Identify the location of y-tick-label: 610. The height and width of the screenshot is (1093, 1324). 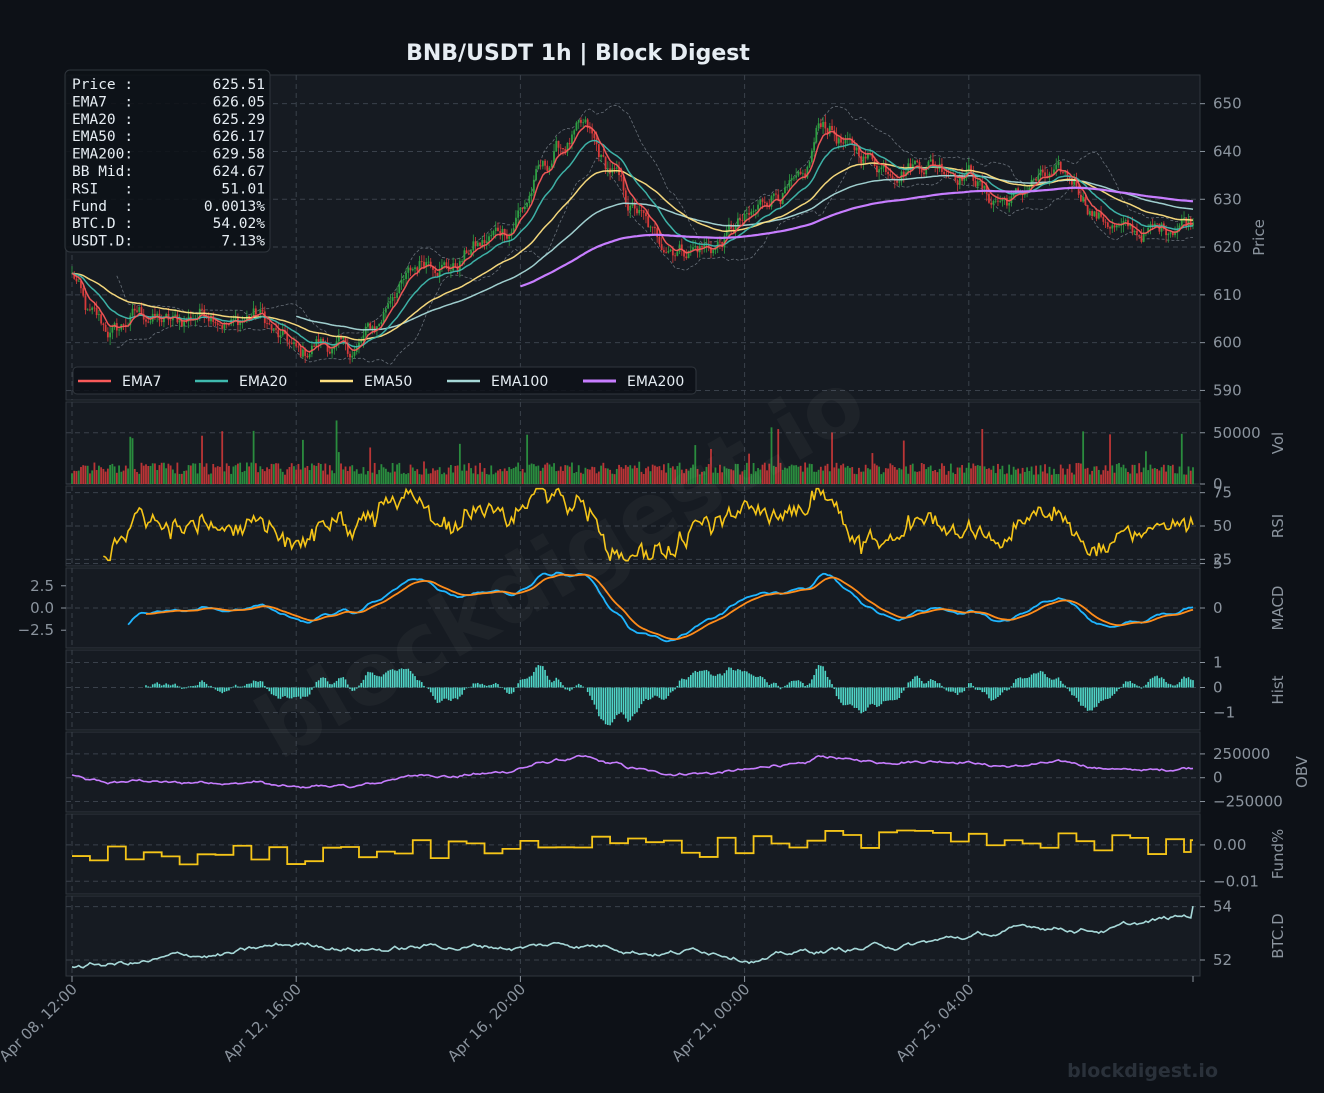
(1227, 295).